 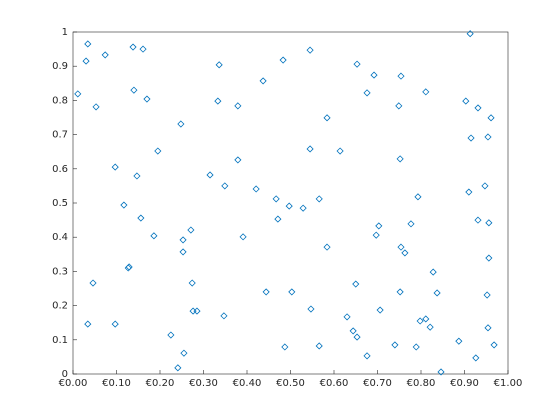 What do you see at coordinates (203, 383) in the screenshot?
I see `x-tick-label: €0.30` at bounding box center [203, 383].